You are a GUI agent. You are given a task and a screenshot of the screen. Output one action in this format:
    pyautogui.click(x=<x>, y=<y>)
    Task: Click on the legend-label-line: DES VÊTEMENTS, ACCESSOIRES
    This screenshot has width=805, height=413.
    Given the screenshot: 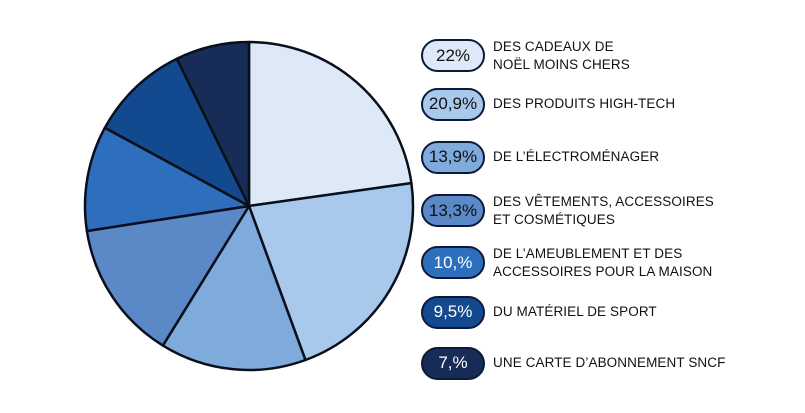 What is the action you would take?
    pyautogui.click(x=603, y=201)
    